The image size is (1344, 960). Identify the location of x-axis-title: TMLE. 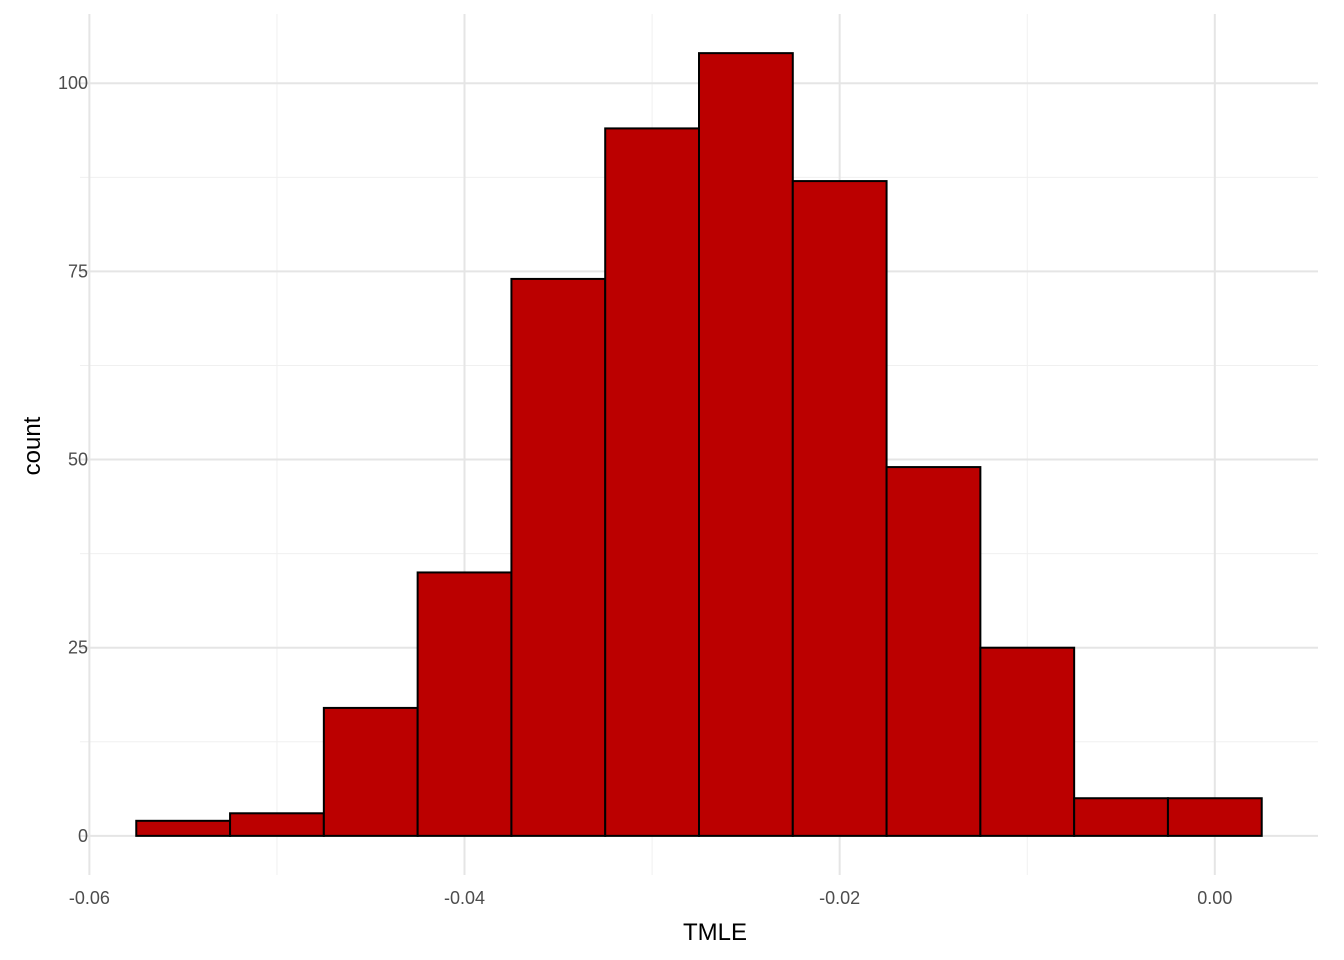
(715, 932).